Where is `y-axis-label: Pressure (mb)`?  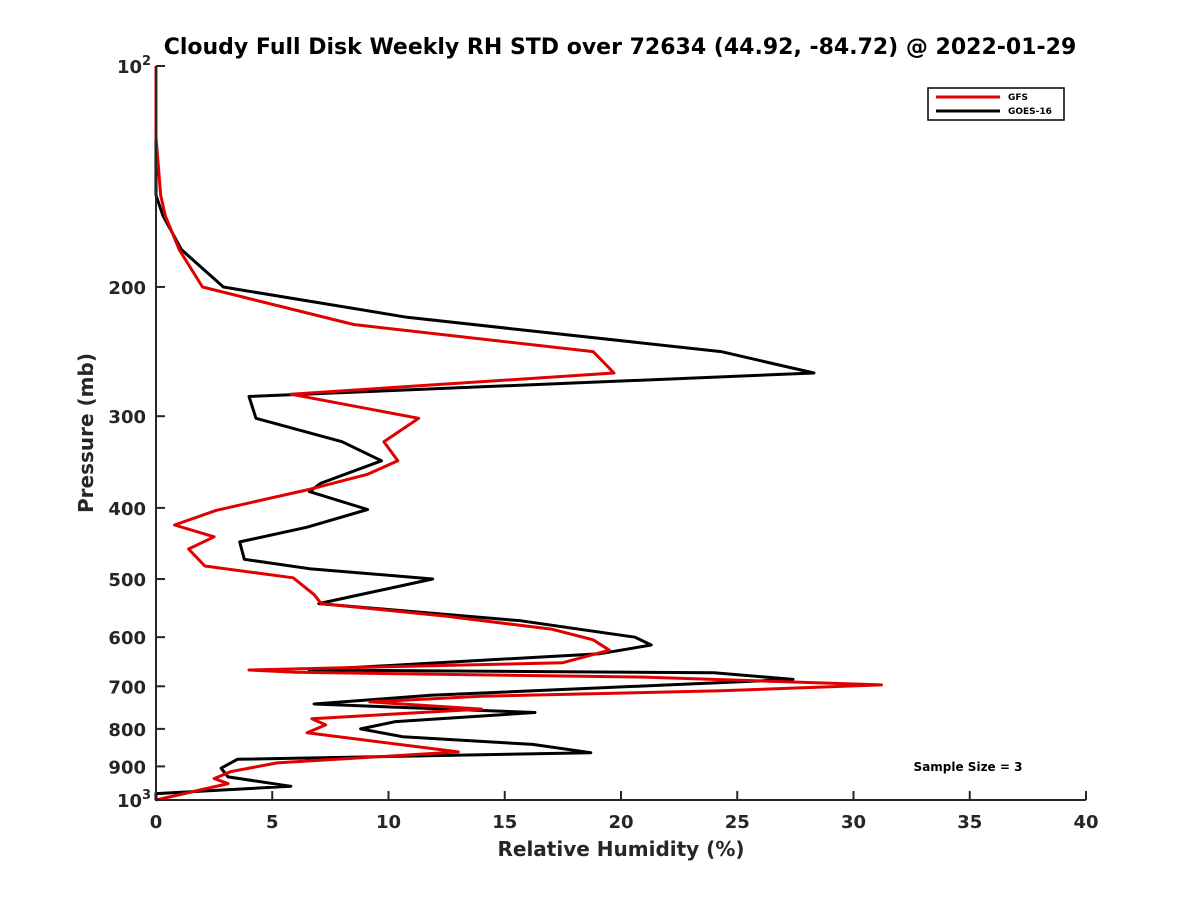 y-axis-label: Pressure (mb) is located at coordinates (86, 433).